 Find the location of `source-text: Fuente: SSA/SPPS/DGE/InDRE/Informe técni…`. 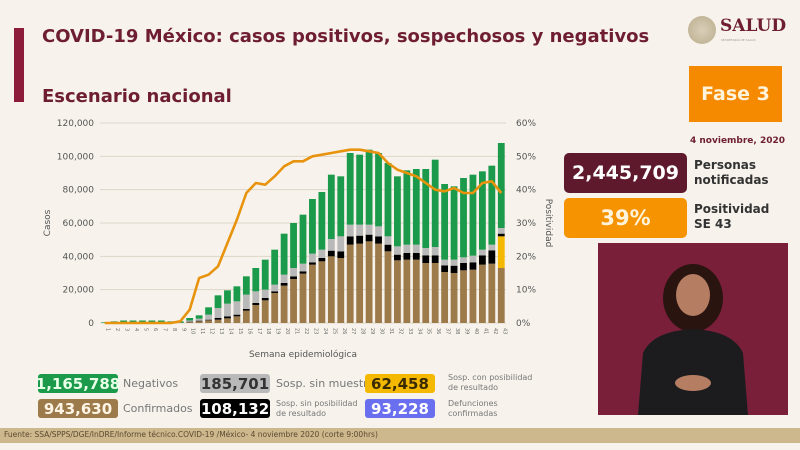

source-text: Fuente: SSA/SPPS/DGE/InDRE/Informe técni… is located at coordinates (191, 434).